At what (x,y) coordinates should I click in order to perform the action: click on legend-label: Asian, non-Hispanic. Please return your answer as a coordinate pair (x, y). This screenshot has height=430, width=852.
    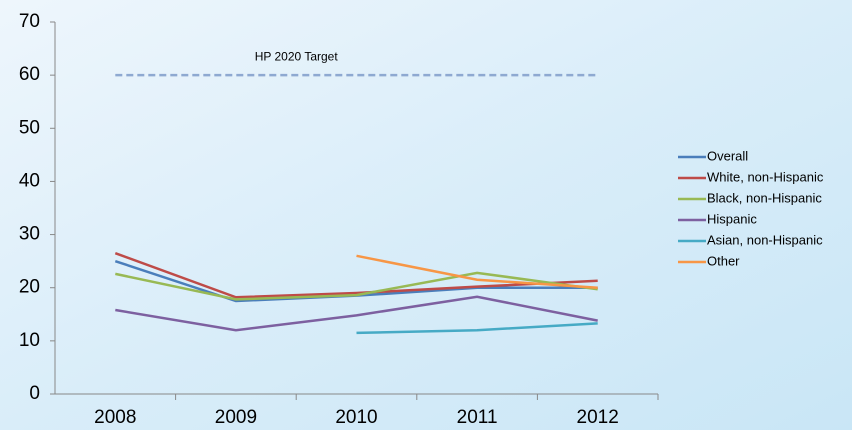
    Looking at the image, I should click on (765, 239).